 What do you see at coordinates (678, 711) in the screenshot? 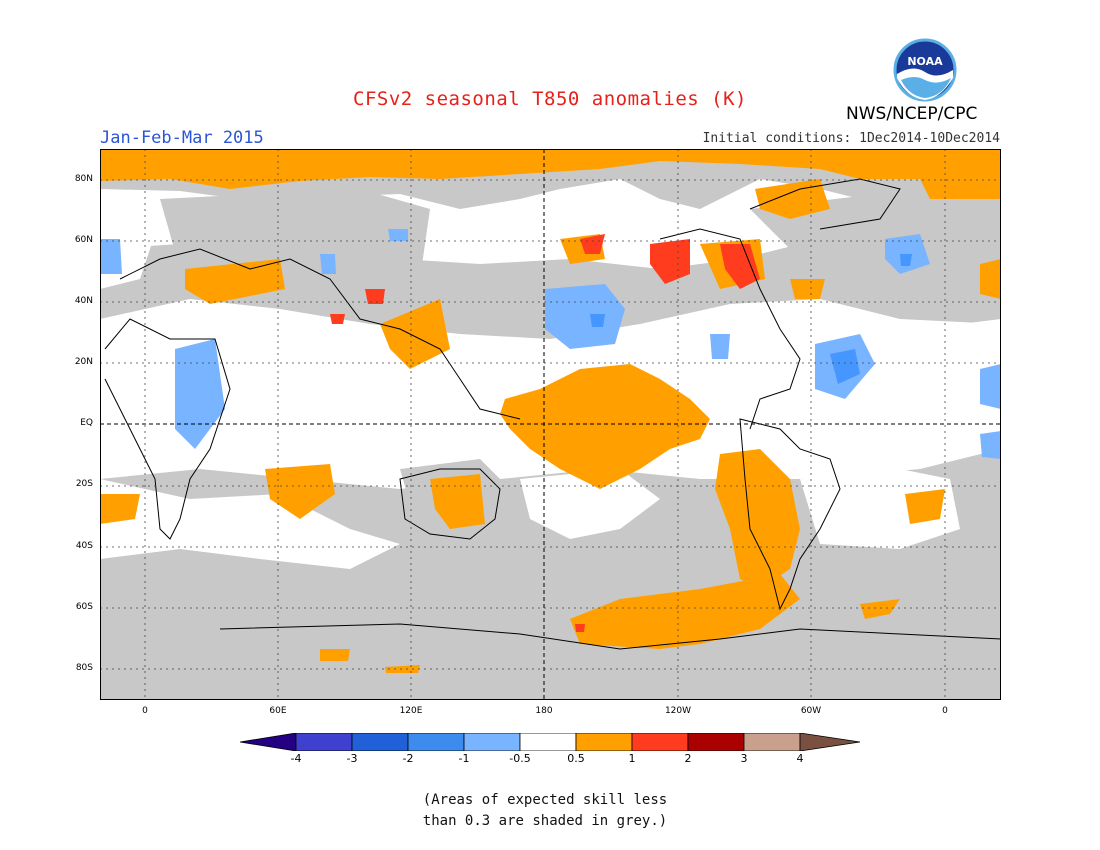
I see `lon-label: 120W` at bounding box center [678, 711].